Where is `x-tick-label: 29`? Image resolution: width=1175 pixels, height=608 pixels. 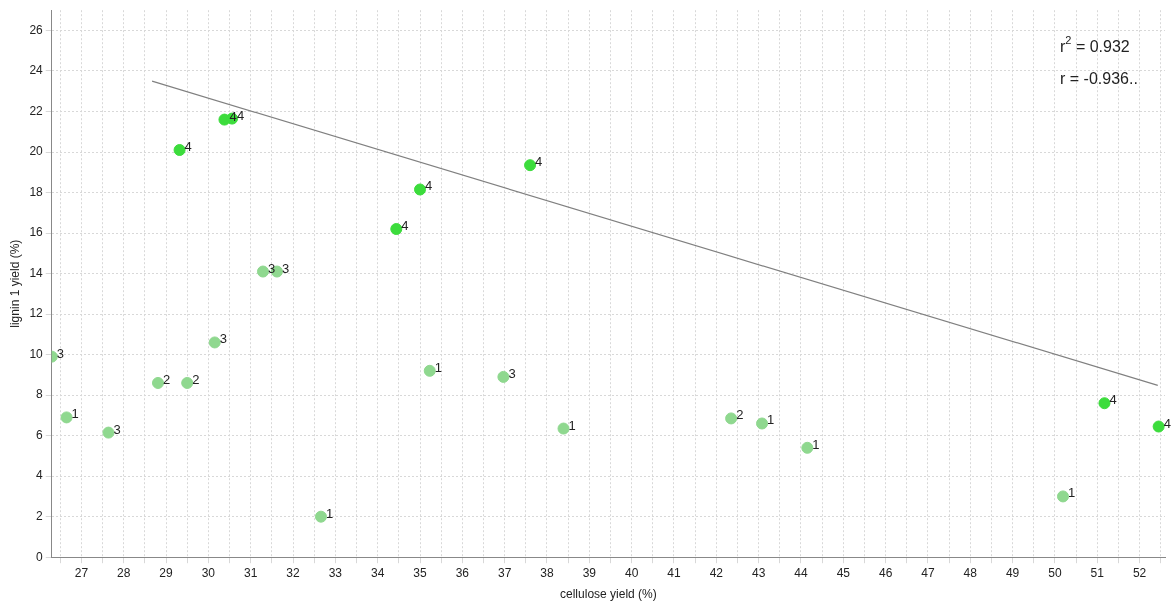 x-tick-label: 29 is located at coordinates (166, 572).